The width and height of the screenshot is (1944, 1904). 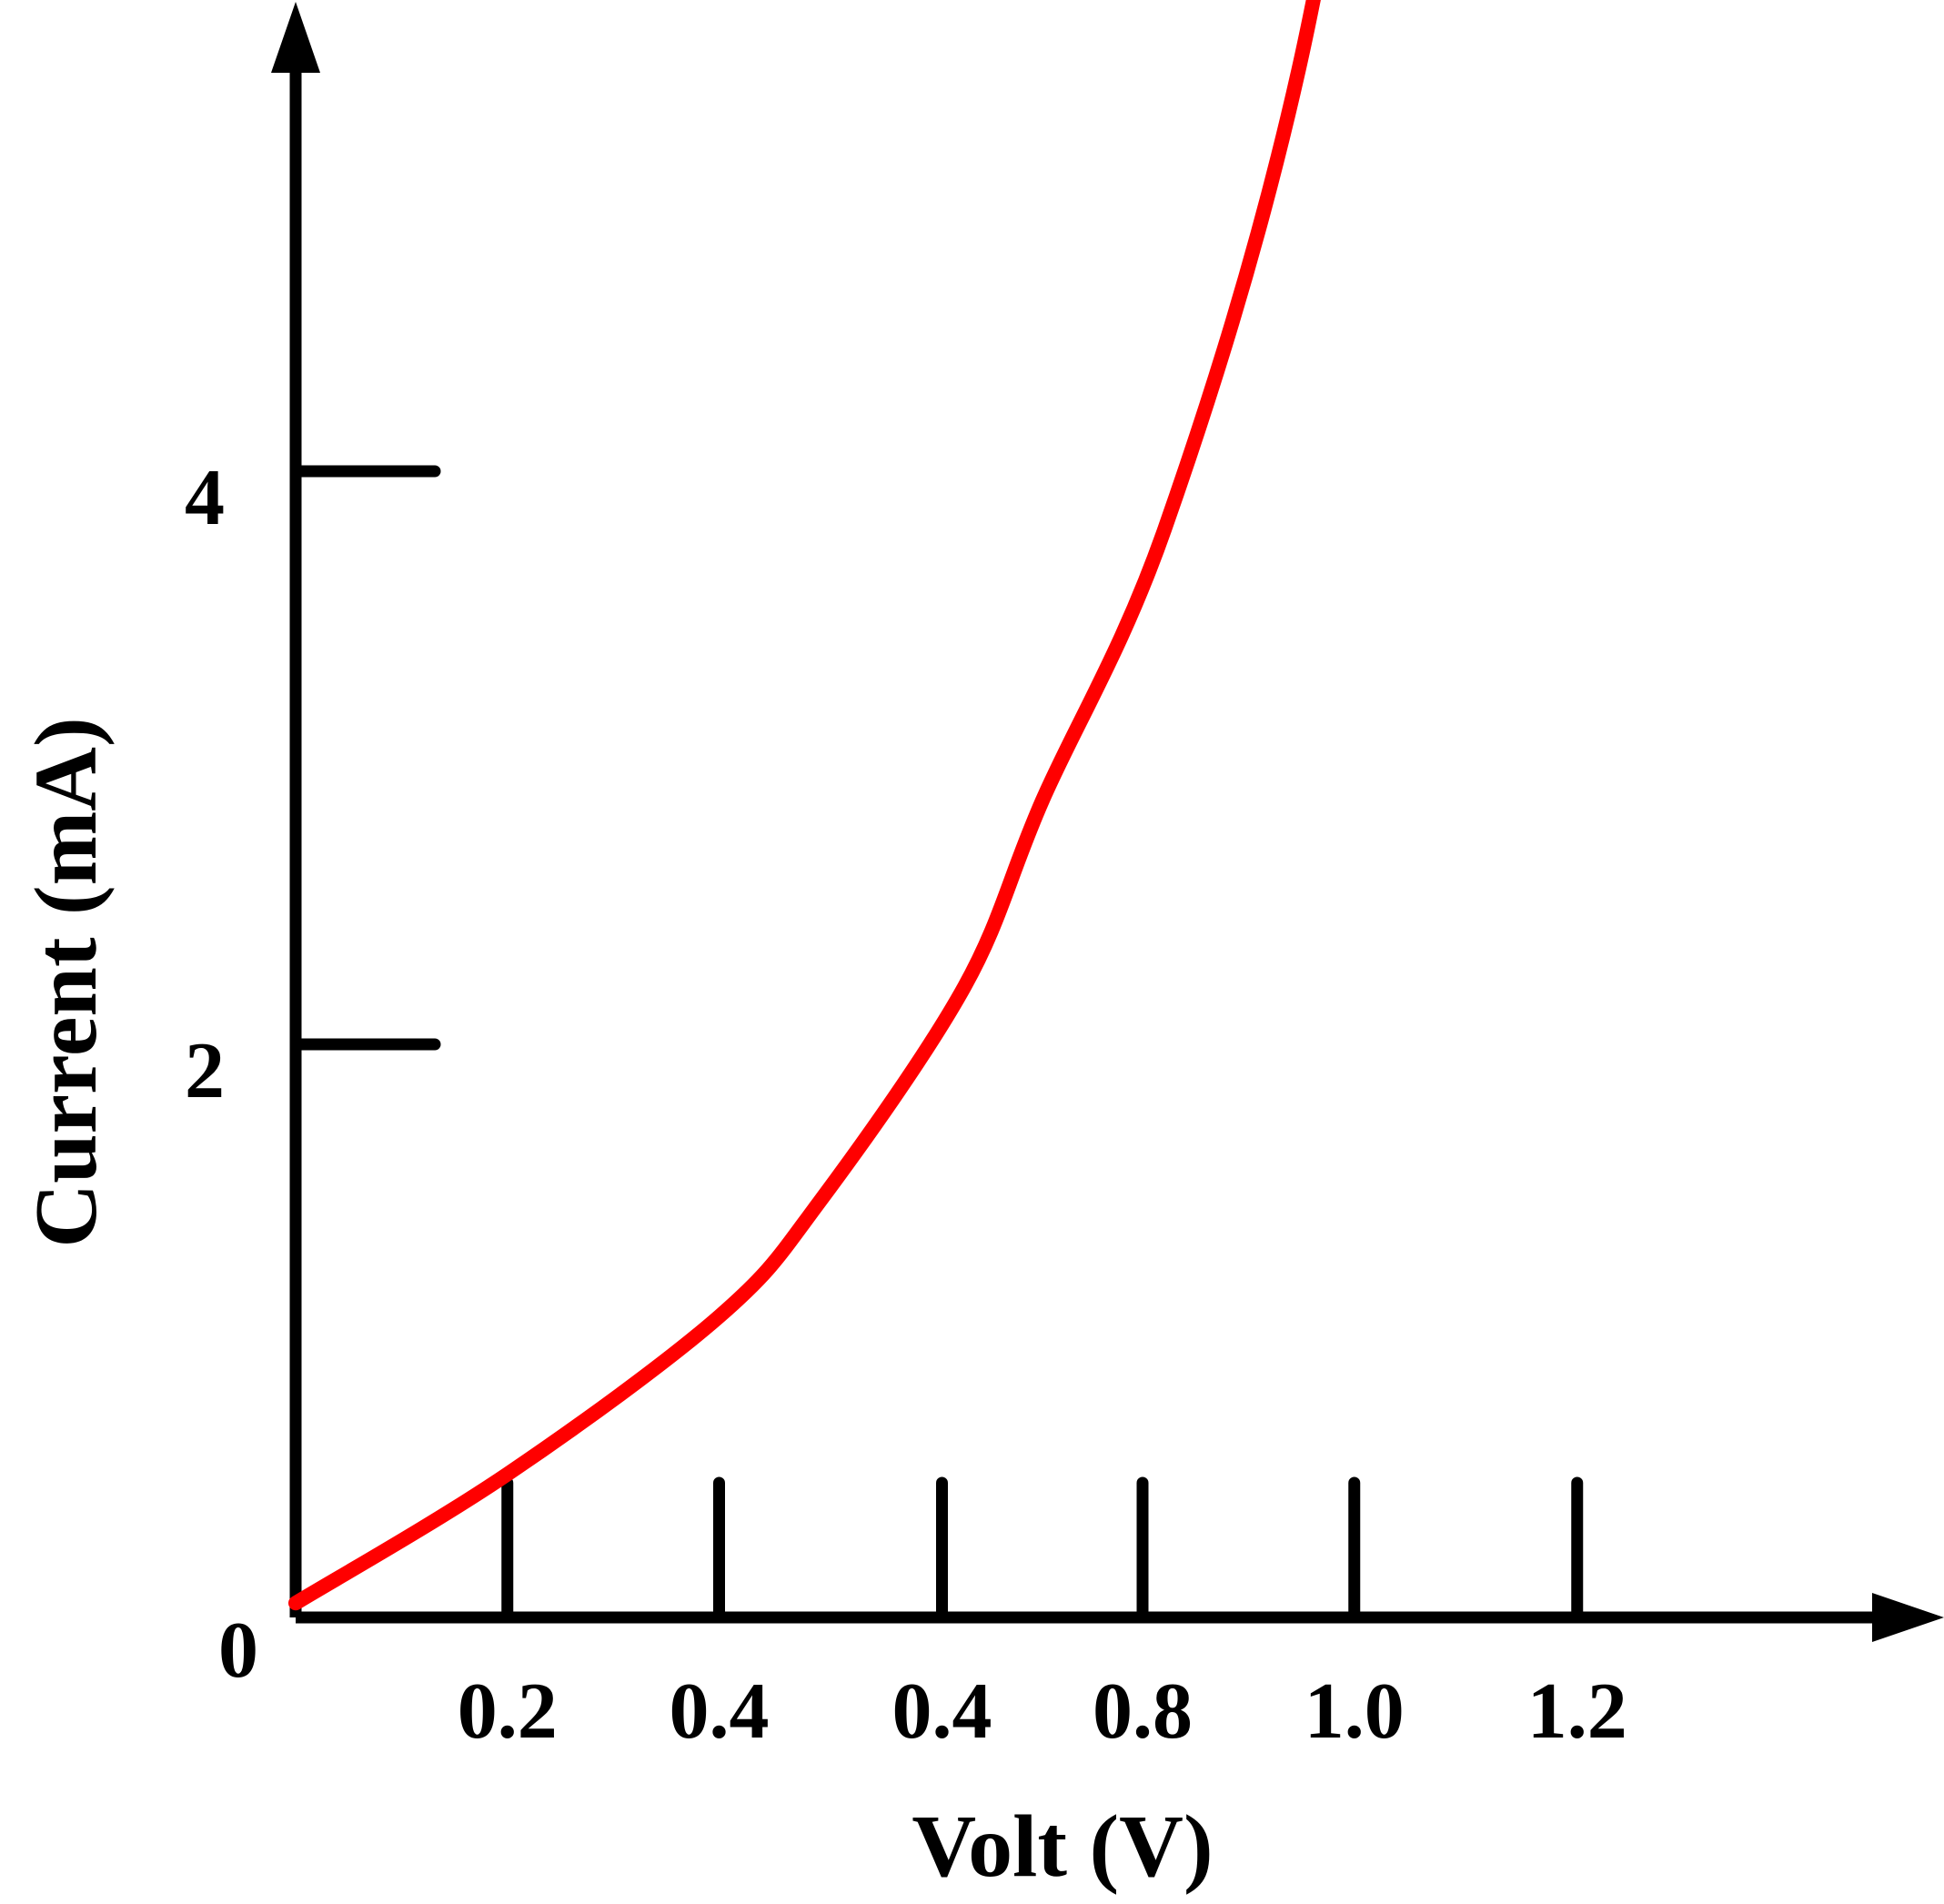 I want to click on x-tick-label-1: 0.4, so click(x=720, y=1712).